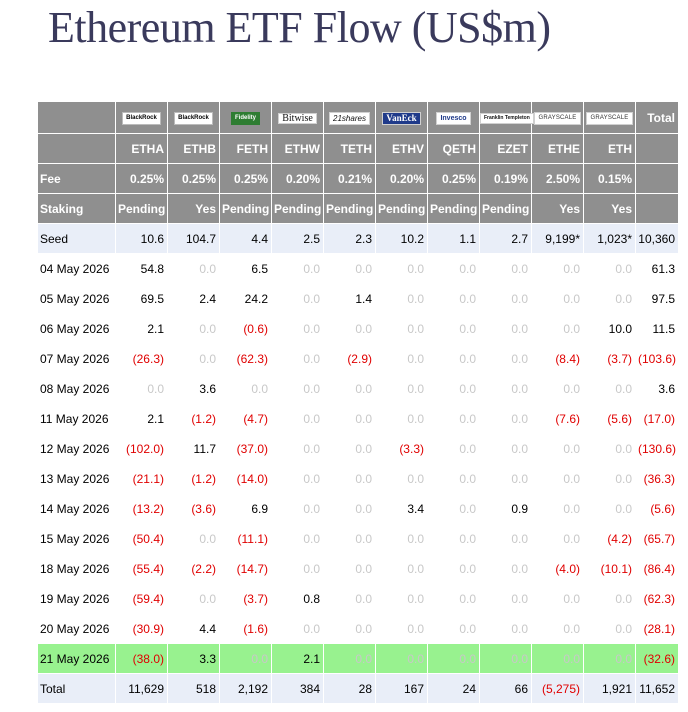 This screenshot has width=688, height=712. What do you see at coordinates (76, 148) in the screenshot?
I see `ticker-label-cell` at bounding box center [76, 148].